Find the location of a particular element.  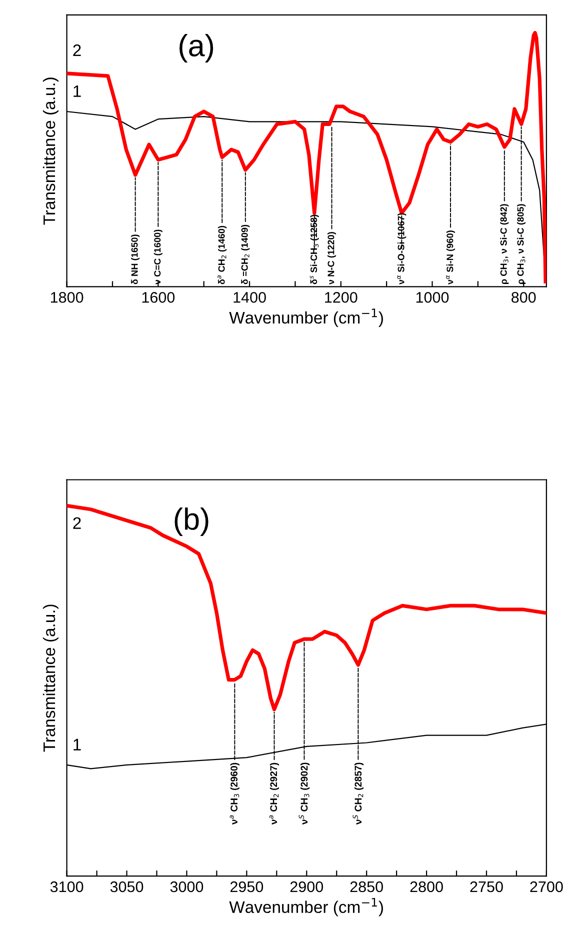

annotation: ρ CH$_{3}$, ν Si-C (842) is located at coordinates (504, 244).